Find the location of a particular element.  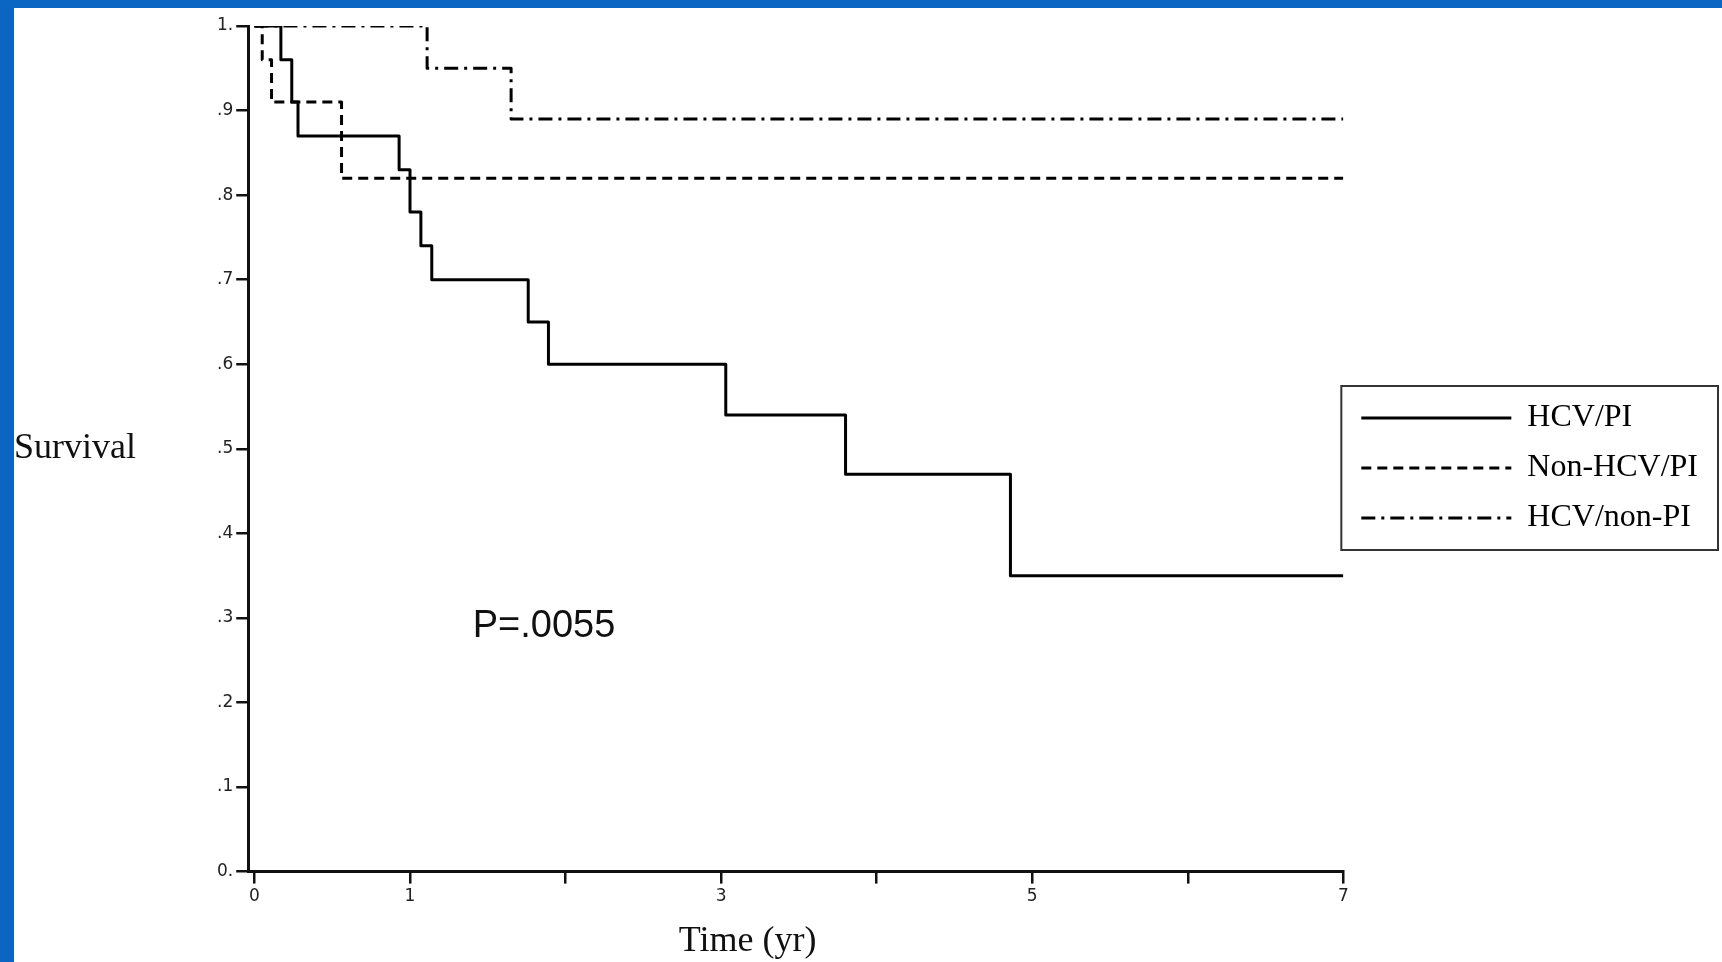

y-tick-label: .1 is located at coordinates (225, 785).